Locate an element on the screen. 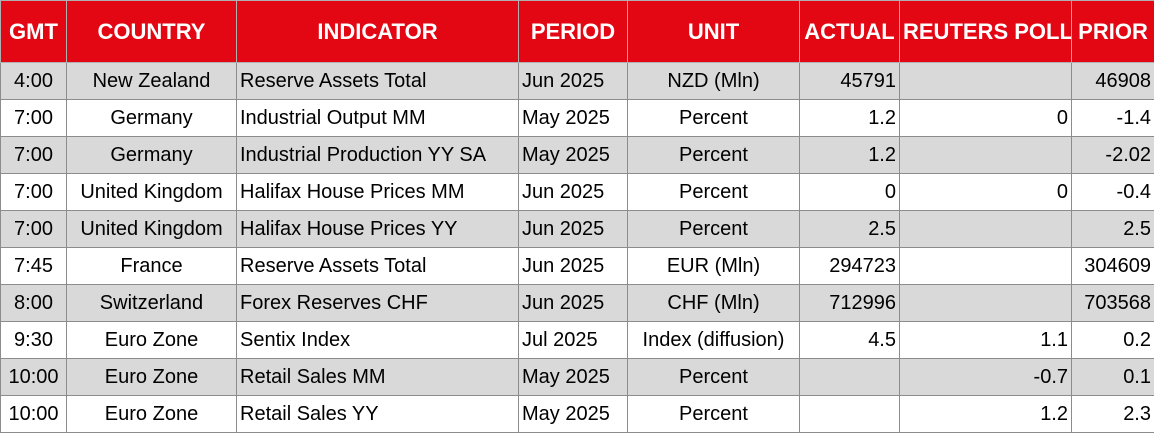 This screenshot has height=433, width=1154. column-header-actual: ACTUAL is located at coordinates (850, 32).